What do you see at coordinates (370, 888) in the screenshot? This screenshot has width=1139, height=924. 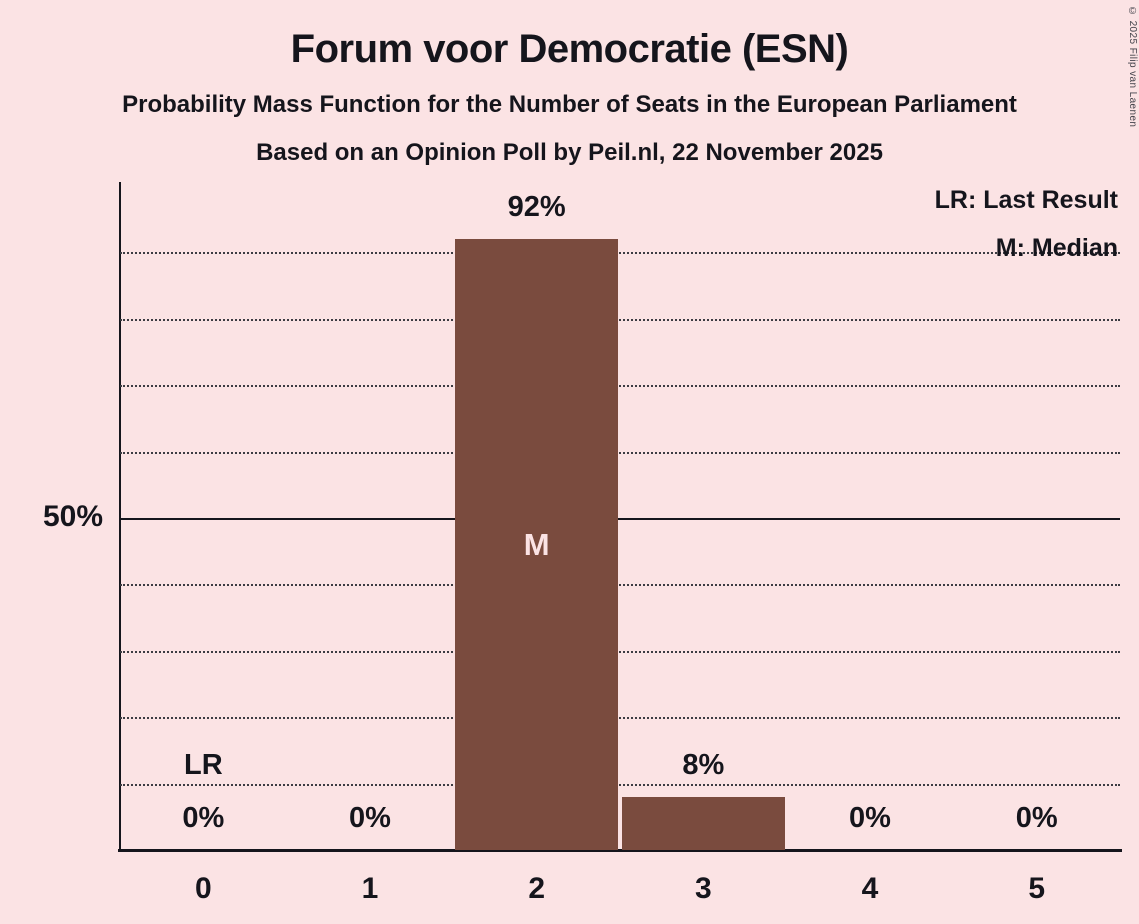 I see `x-tick-seat-1: 1` at bounding box center [370, 888].